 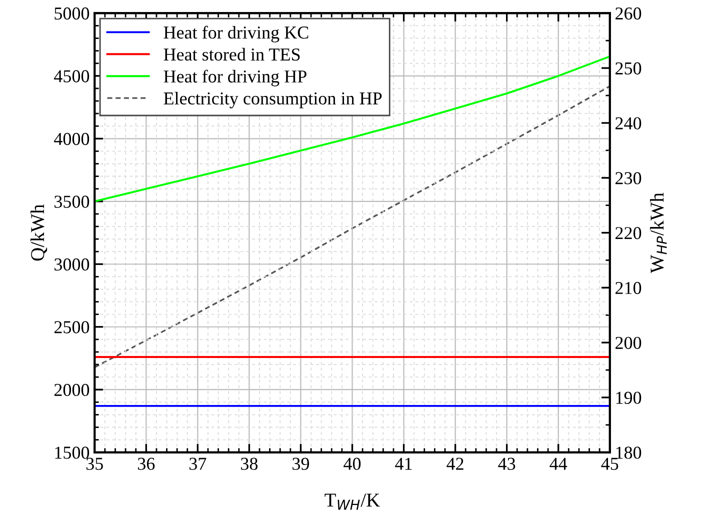 What do you see at coordinates (629, 123) in the screenshot?
I see `y2-tick-label: 240` at bounding box center [629, 123].